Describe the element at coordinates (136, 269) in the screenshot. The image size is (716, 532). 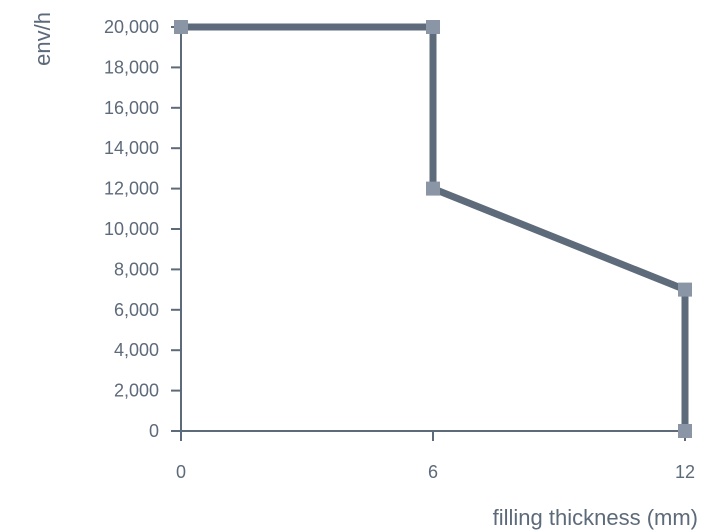
I see `y-tick-label: 8,000` at that location.